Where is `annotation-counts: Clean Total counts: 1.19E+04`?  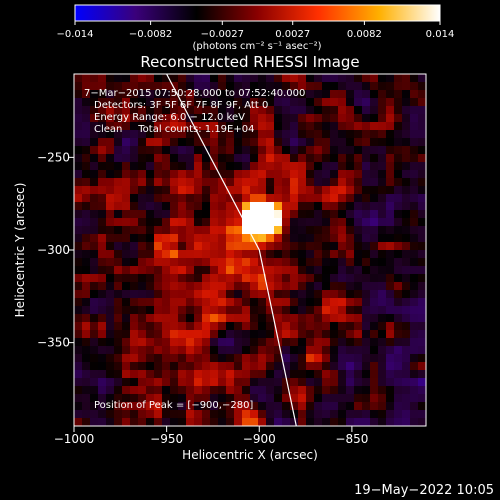
annotation-counts: Clean Total counts: 1.19E+04 is located at coordinates (174, 129).